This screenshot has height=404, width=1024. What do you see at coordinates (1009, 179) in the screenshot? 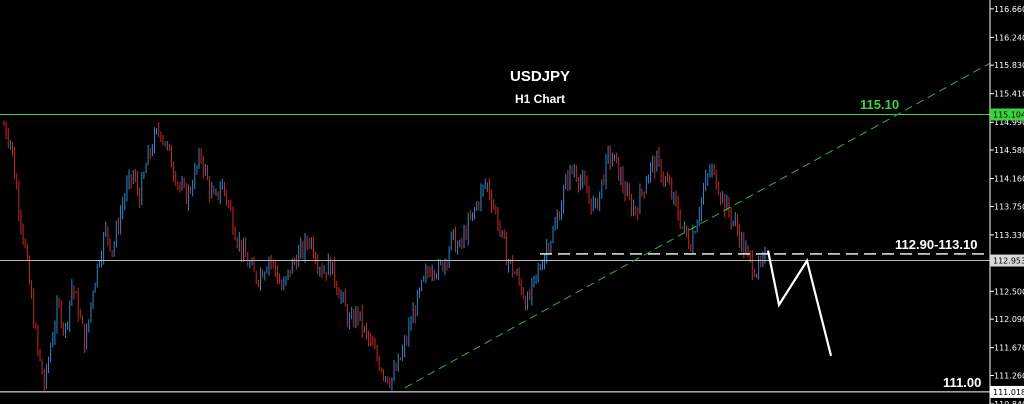
I see `y-tick-label: 114.160` at bounding box center [1009, 179].